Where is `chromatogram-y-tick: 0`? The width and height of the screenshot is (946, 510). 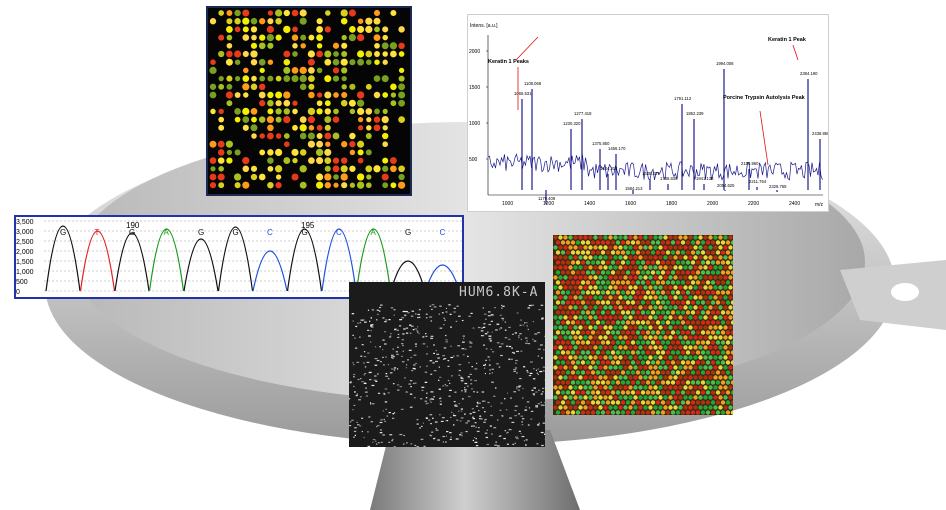
chromatogram-y-tick: 0 is located at coordinates (18, 292).